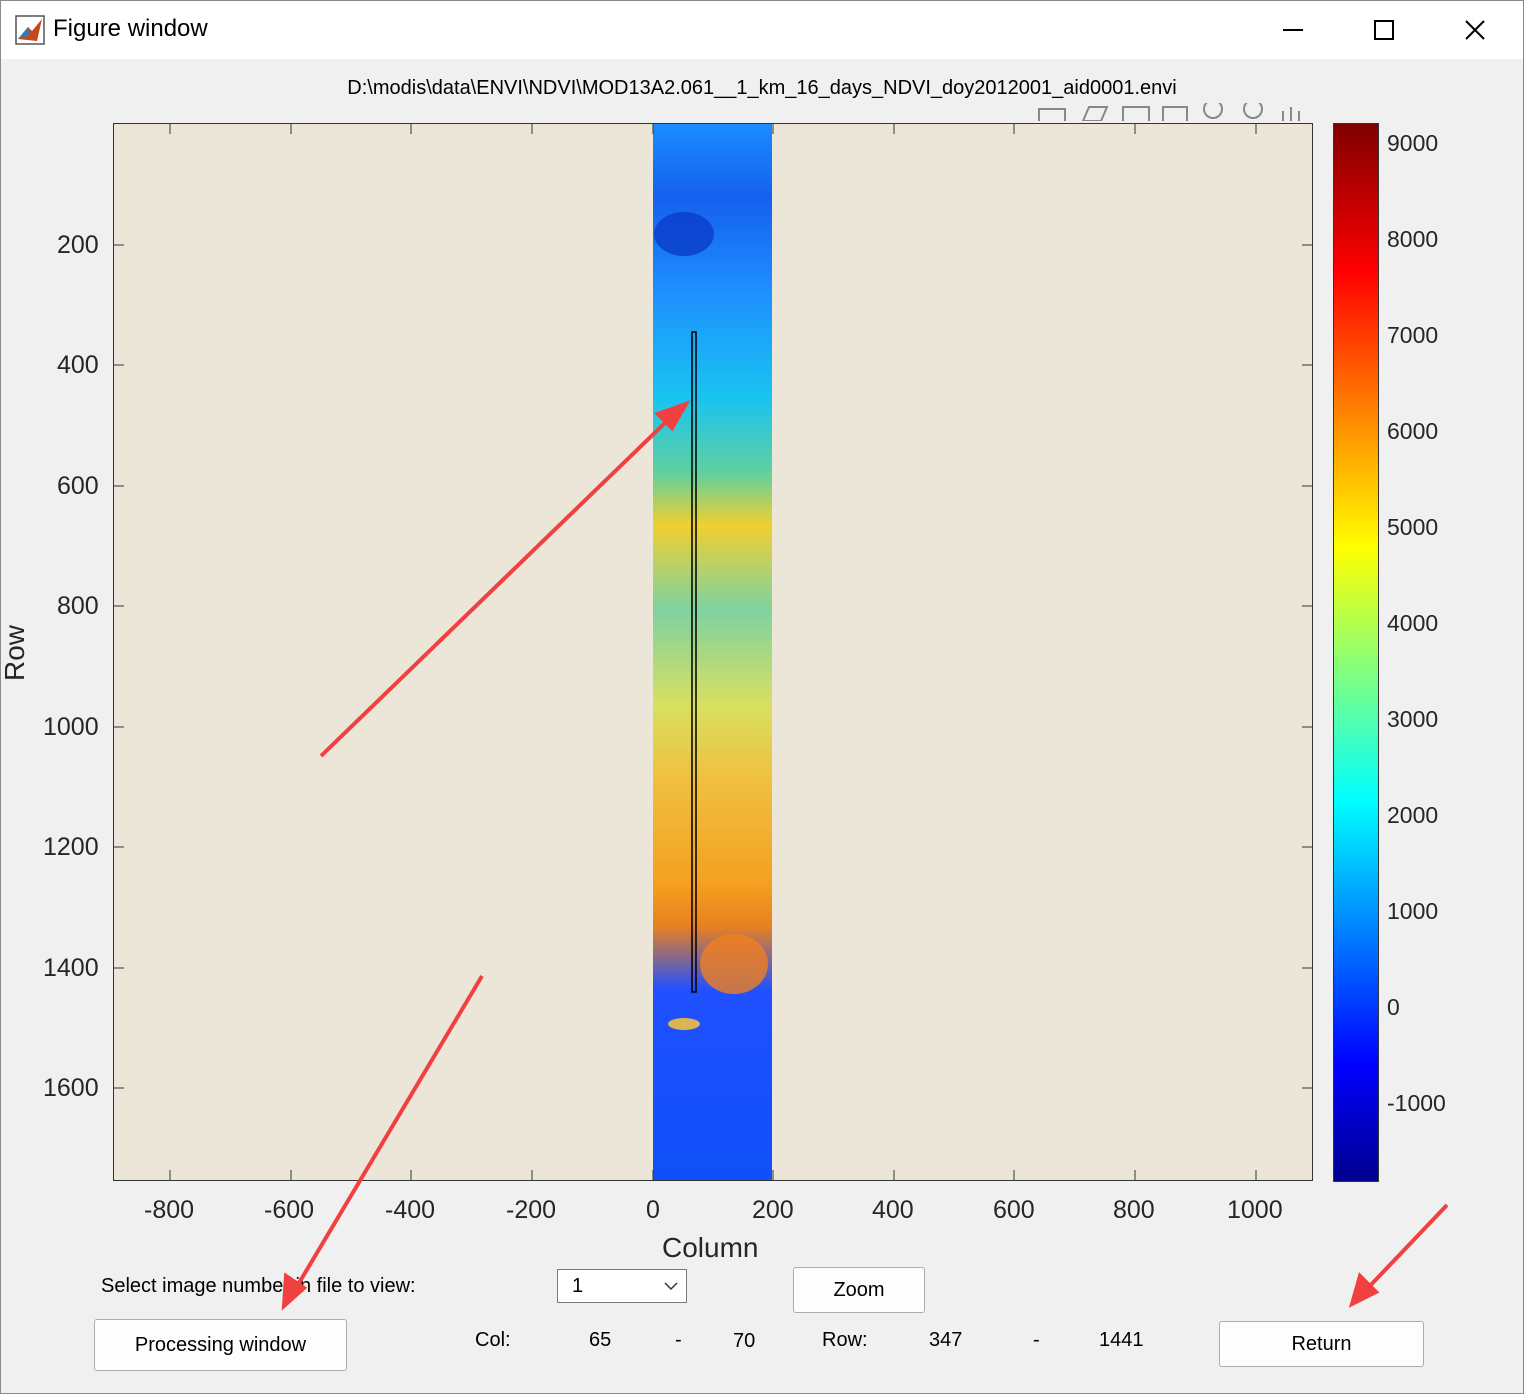 Image resolution: width=1524 pixels, height=1394 pixels. Describe the element at coordinates (653, 1210) in the screenshot. I see `x-tick-label: 0` at that location.